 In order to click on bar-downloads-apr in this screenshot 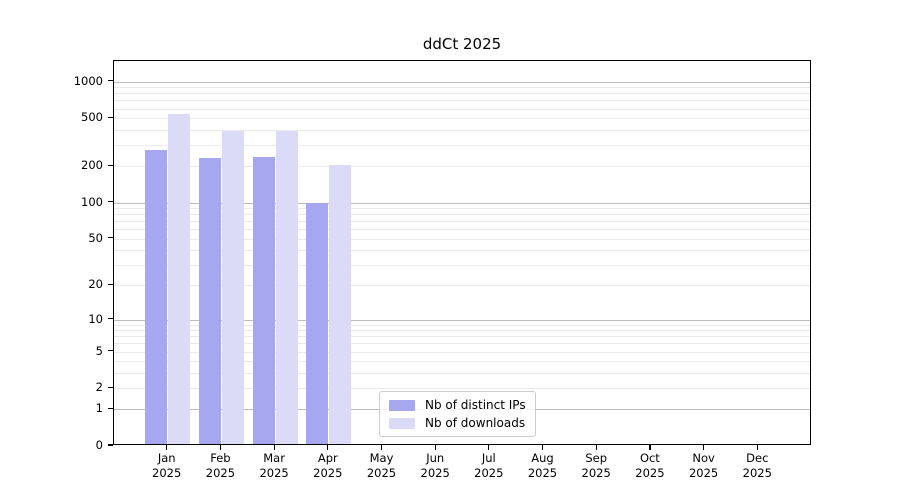, I will do `click(340, 304)`.